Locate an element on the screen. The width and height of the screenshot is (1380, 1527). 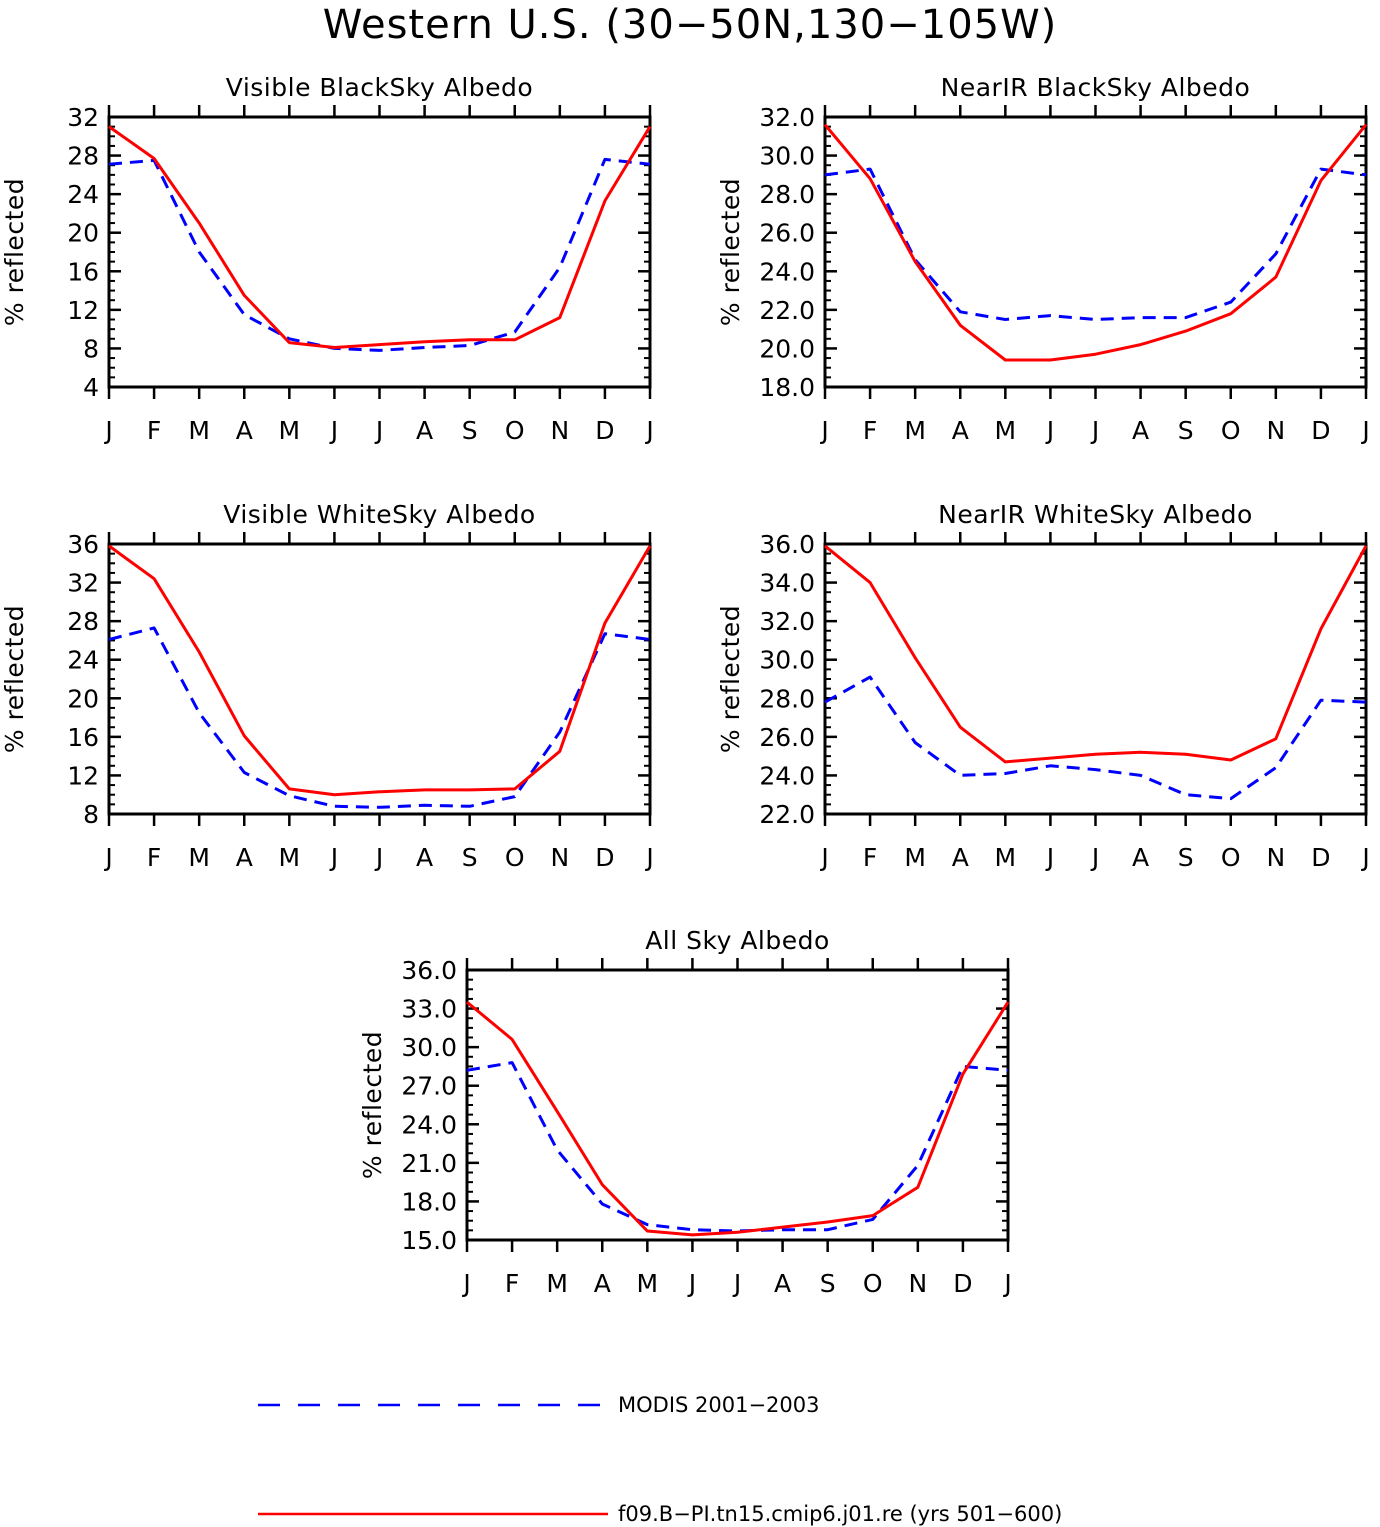
figure-title: Western U.S. (30−50N,130−105W) is located at coordinates (690, 25).